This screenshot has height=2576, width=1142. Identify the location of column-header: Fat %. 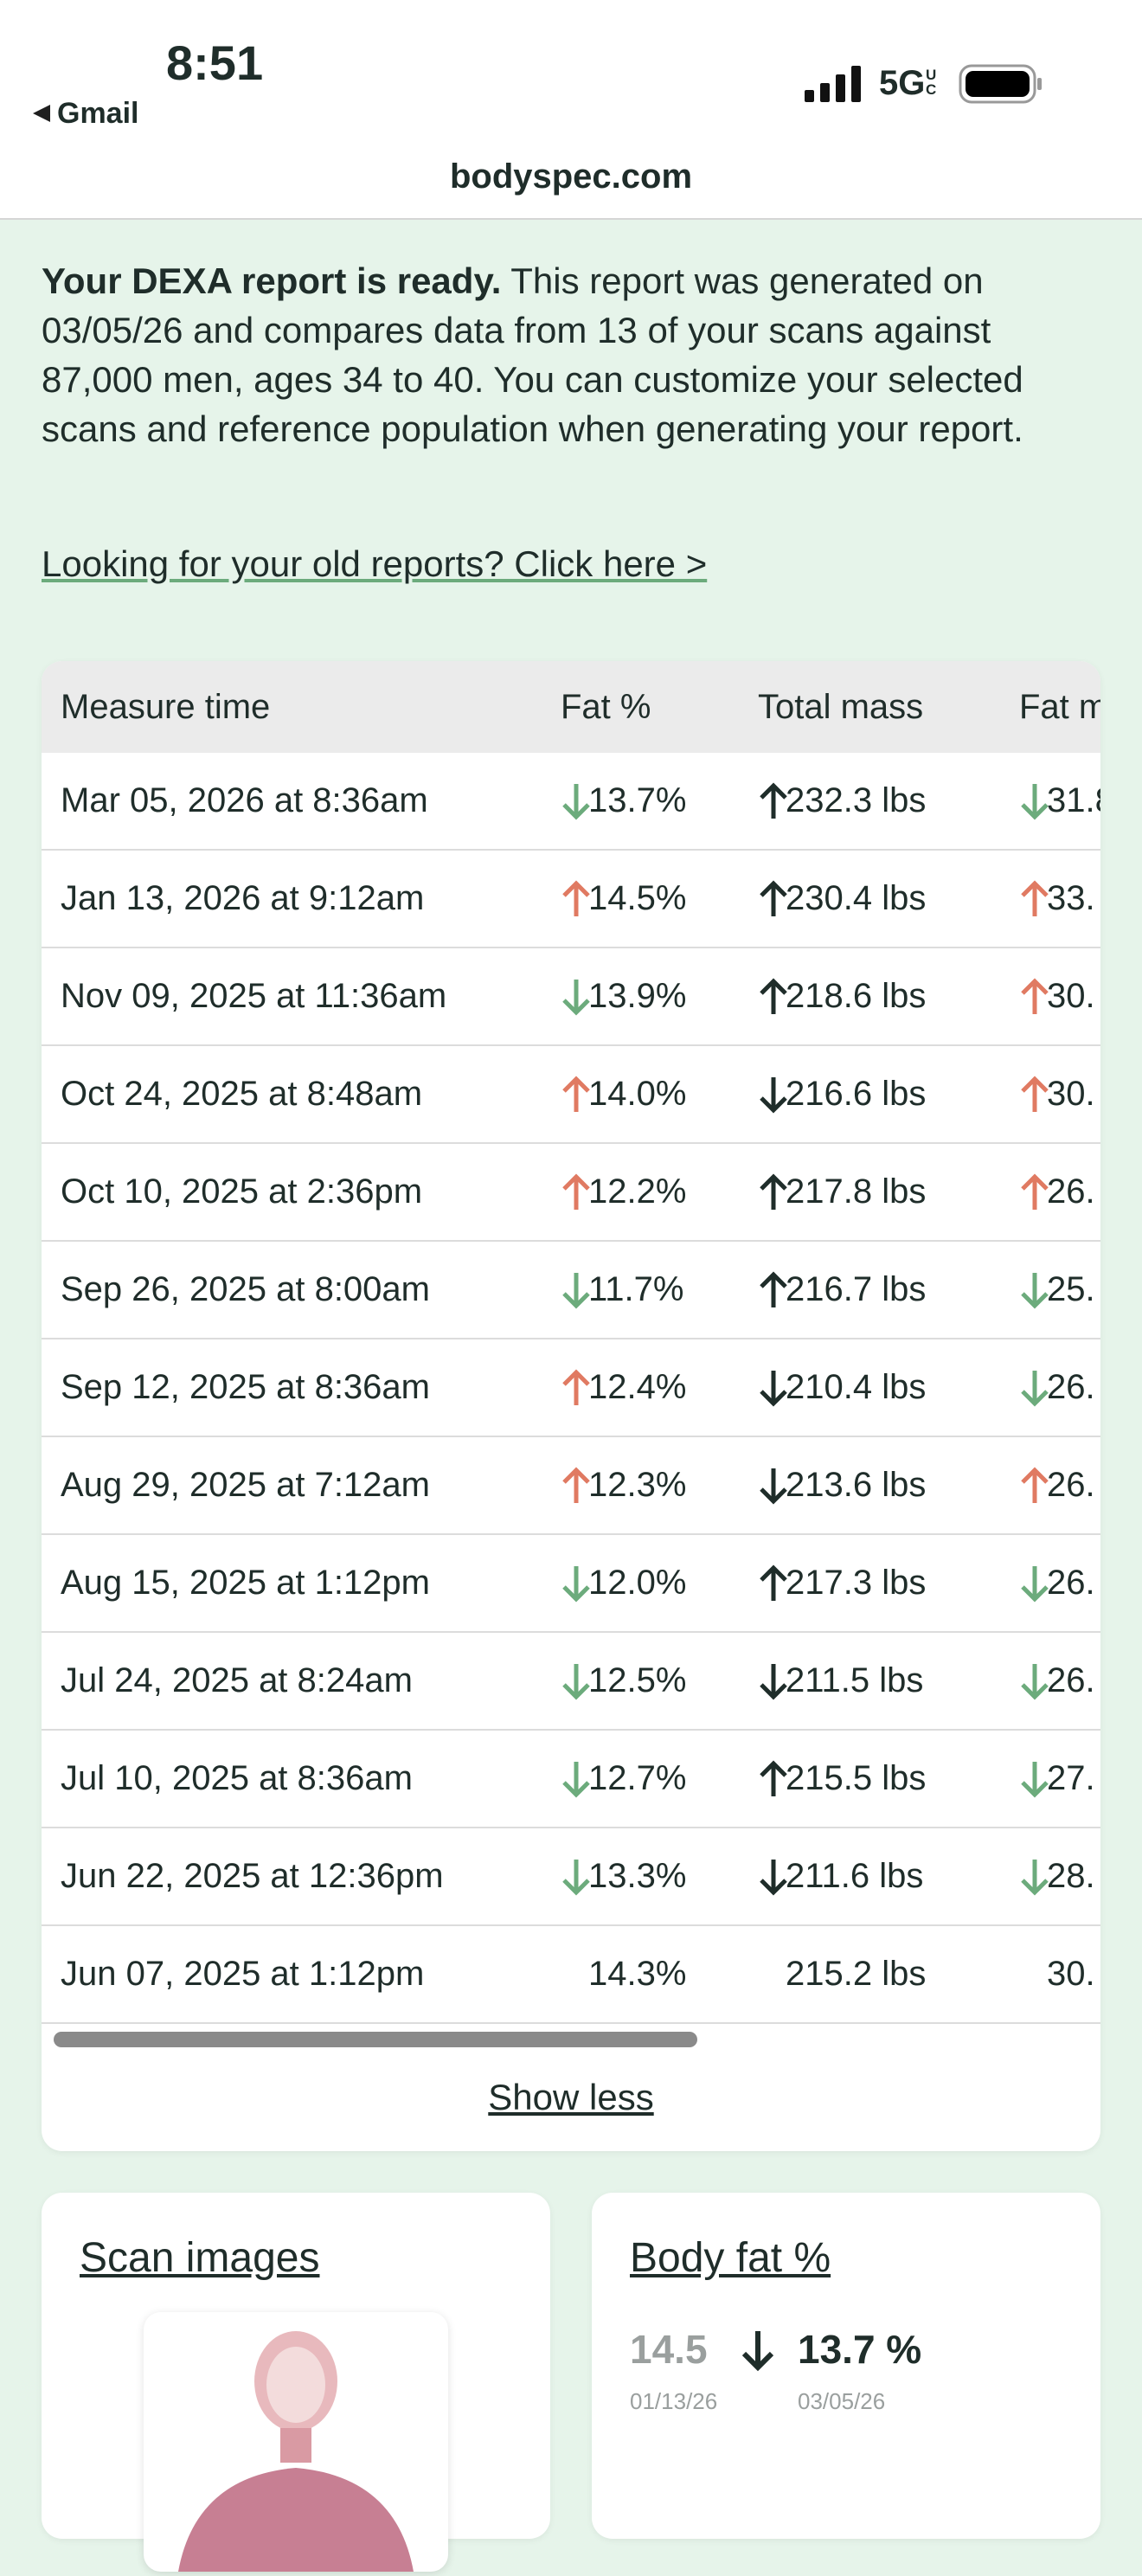
(606, 707).